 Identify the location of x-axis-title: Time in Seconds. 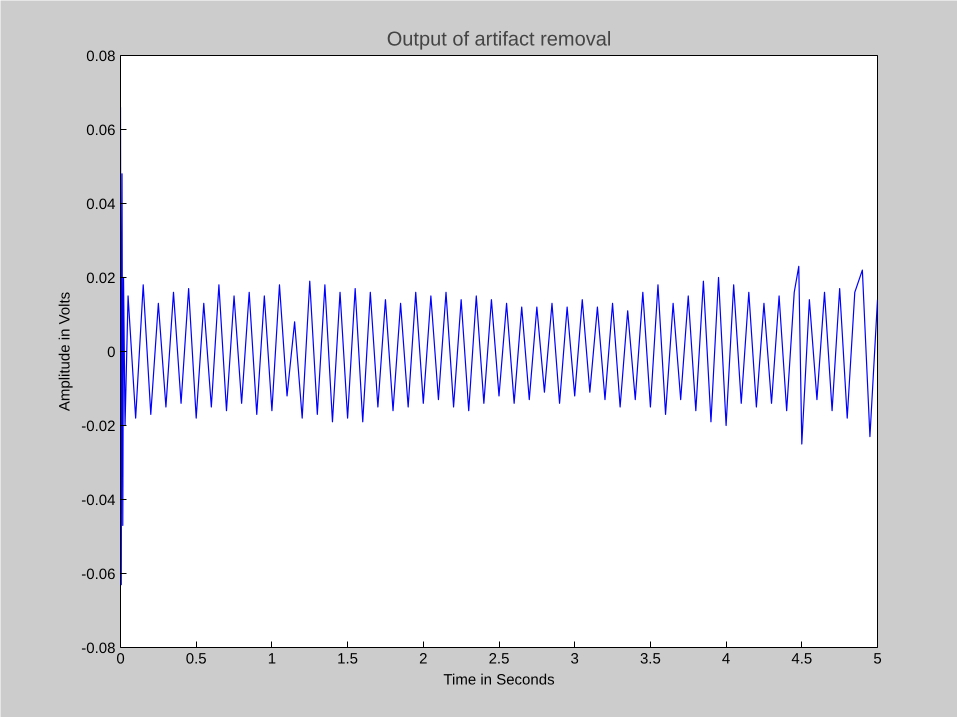
(499, 680).